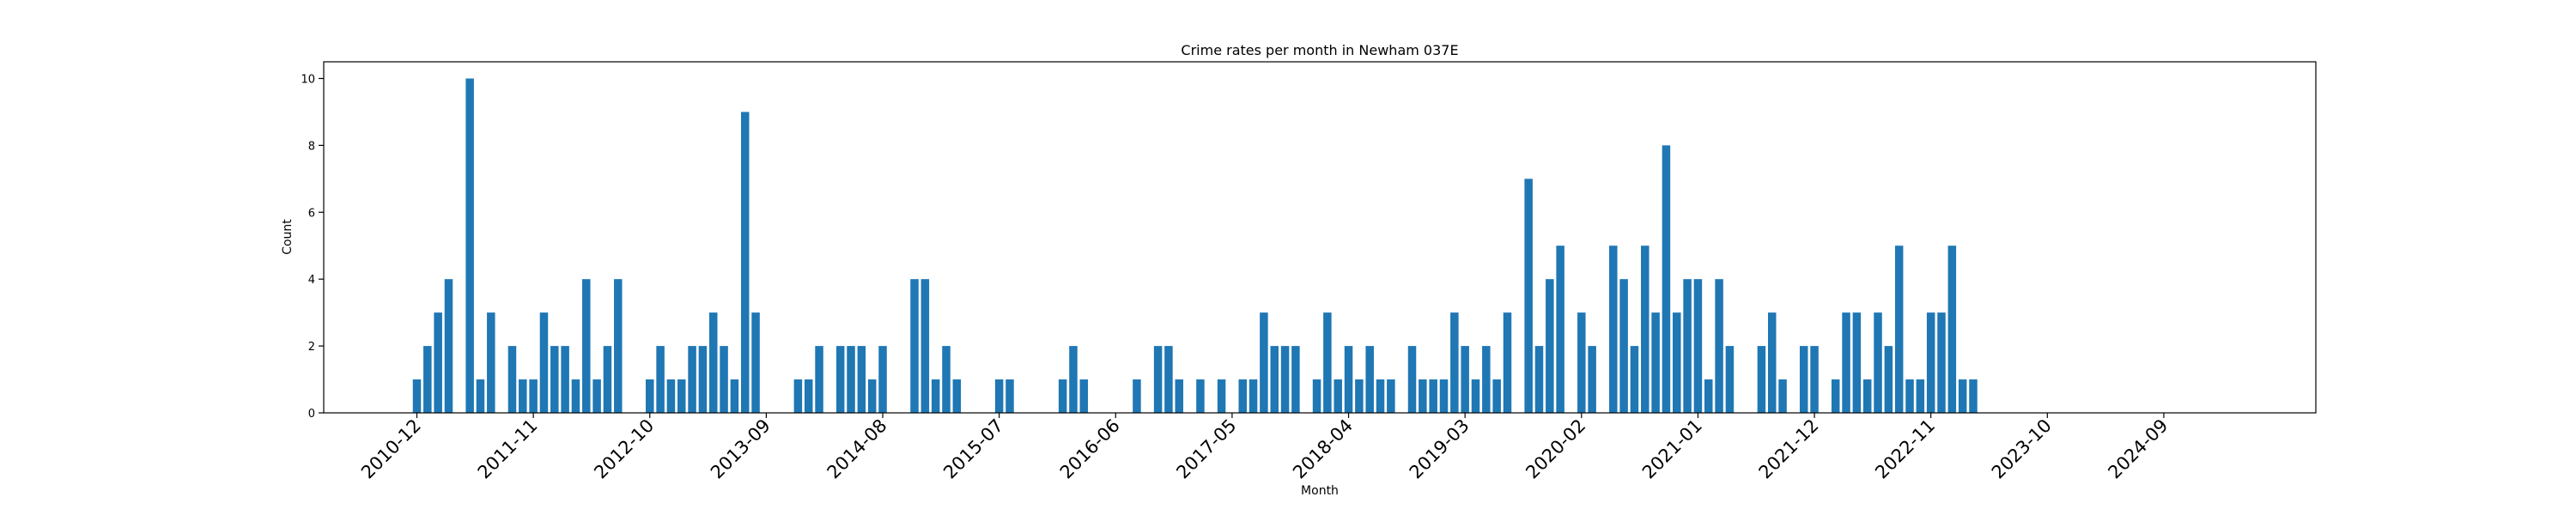  What do you see at coordinates (508, 449) in the screenshot?
I see `x-tick-label: 2011-11` at bounding box center [508, 449].